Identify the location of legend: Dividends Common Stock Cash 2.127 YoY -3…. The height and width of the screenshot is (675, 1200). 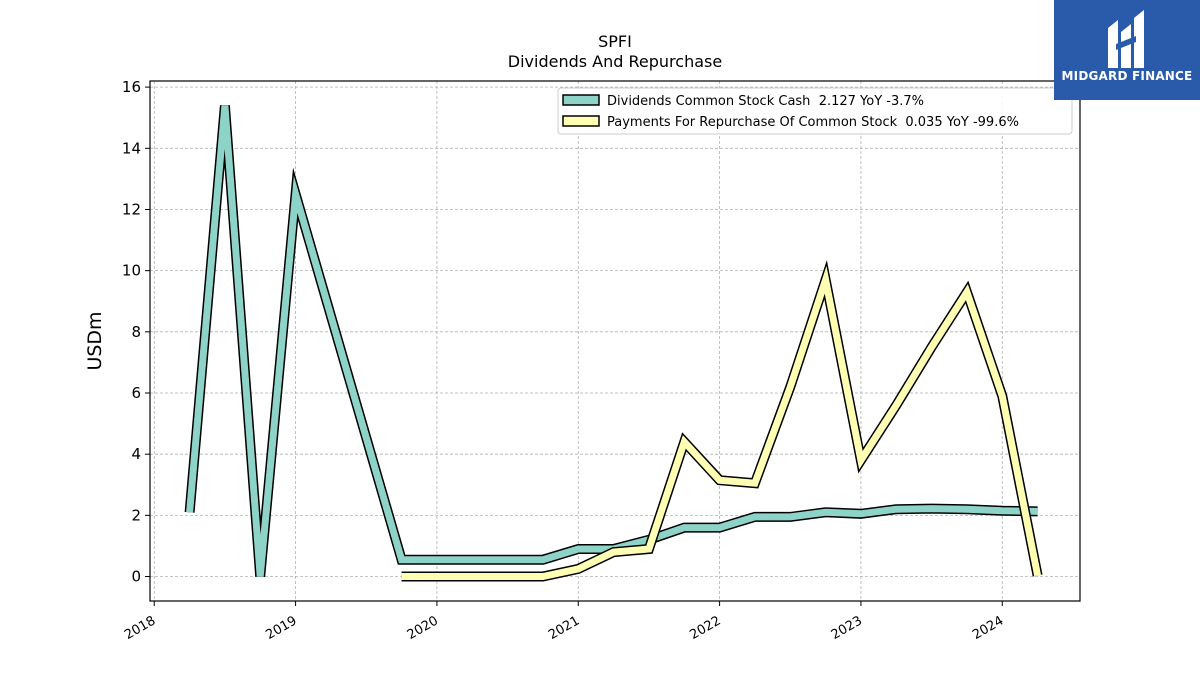
(815, 111).